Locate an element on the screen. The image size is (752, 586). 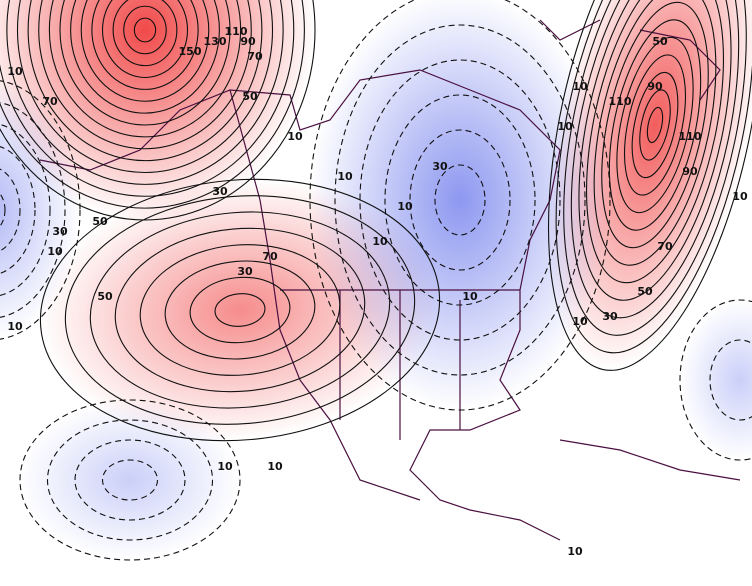
contour-label: 130 is located at coordinates (215, 41).